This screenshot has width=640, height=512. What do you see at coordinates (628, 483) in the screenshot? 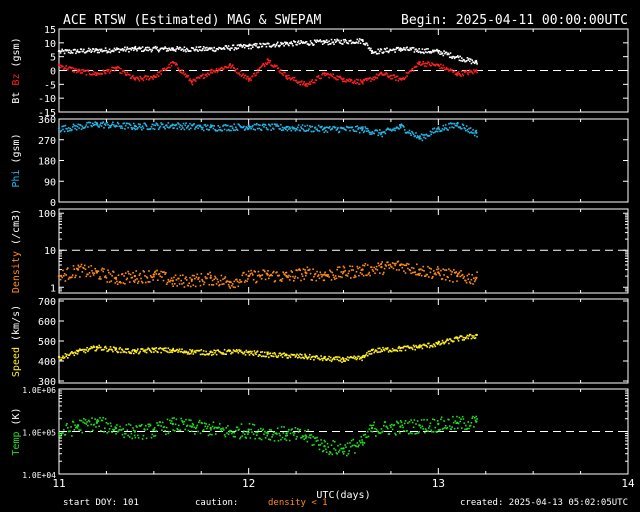
I see `x-tick-label: 14` at bounding box center [628, 483].